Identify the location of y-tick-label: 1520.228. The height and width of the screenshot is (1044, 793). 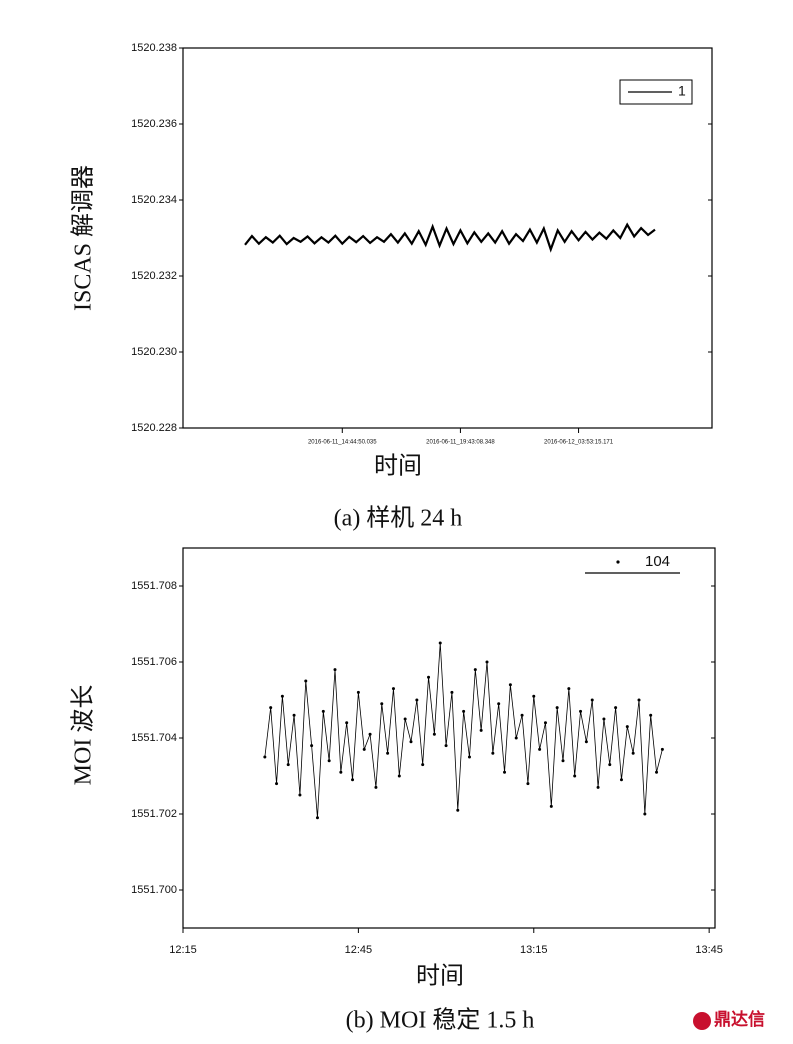
(154, 428).